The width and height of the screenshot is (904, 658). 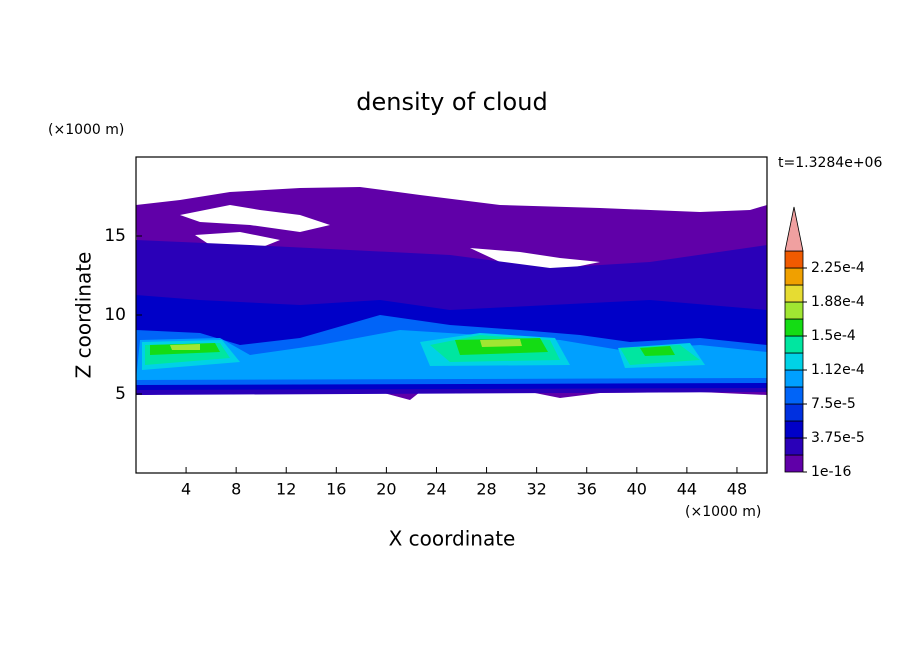 What do you see at coordinates (838, 370) in the screenshot?
I see `colorbar-label: 1.12e-4` at bounding box center [838, 370].